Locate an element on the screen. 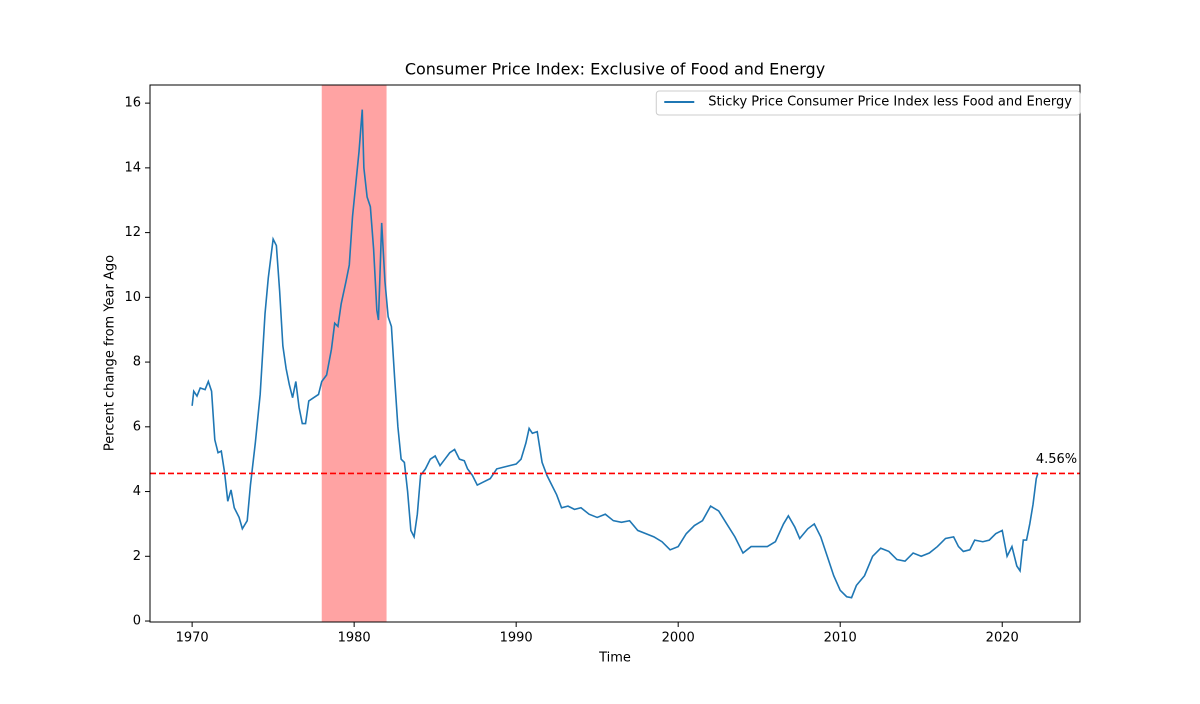  y-tick-label: 6 is located at coordinates (137, 426).